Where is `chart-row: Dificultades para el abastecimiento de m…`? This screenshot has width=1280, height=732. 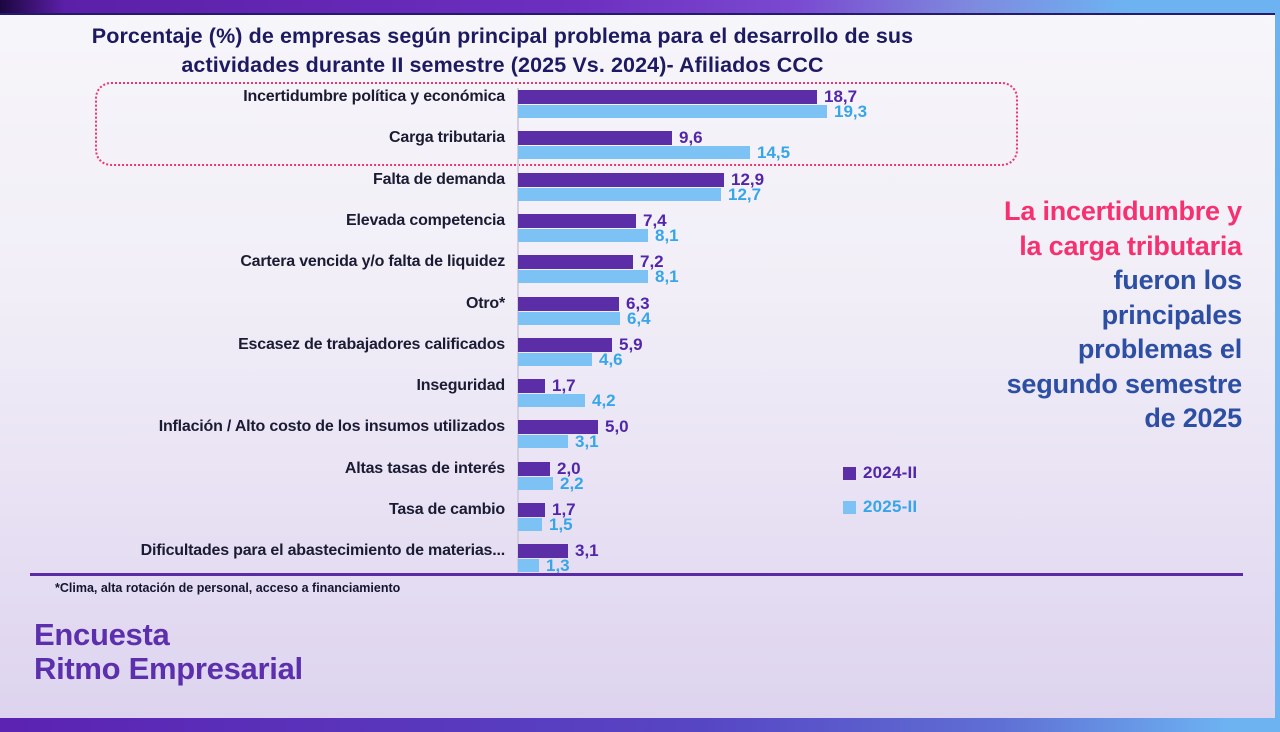
chart-row: Dificultades para el abastecimiento de m… is located at coordinates (535, 563).